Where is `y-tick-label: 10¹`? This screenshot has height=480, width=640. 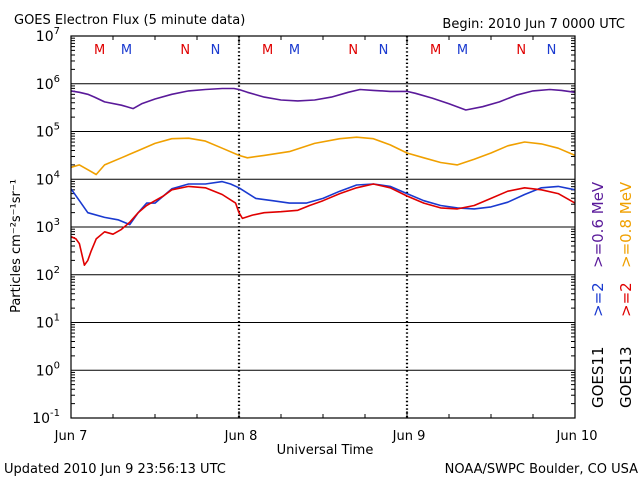 y-tick-label: 10¹ is located at coordinates (48, 322).